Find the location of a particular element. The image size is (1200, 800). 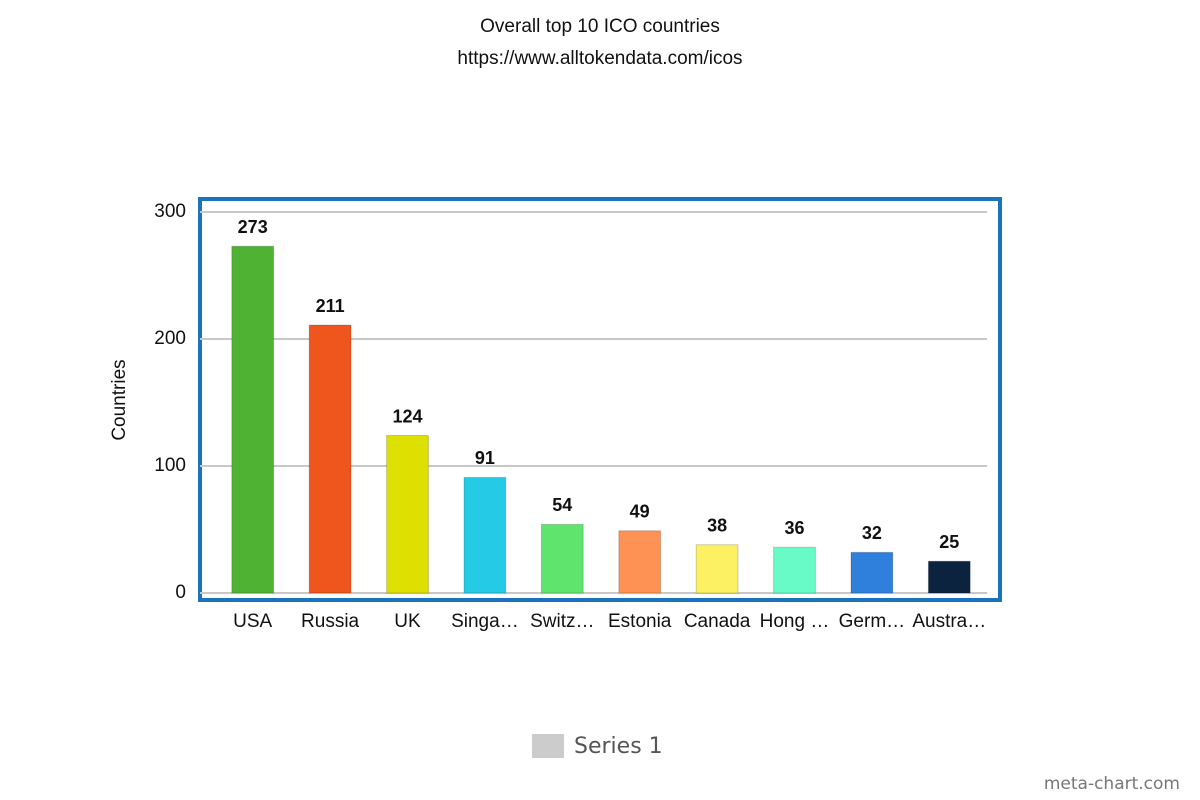

y-tick-label: 100 is located at coordinates (170, 465).